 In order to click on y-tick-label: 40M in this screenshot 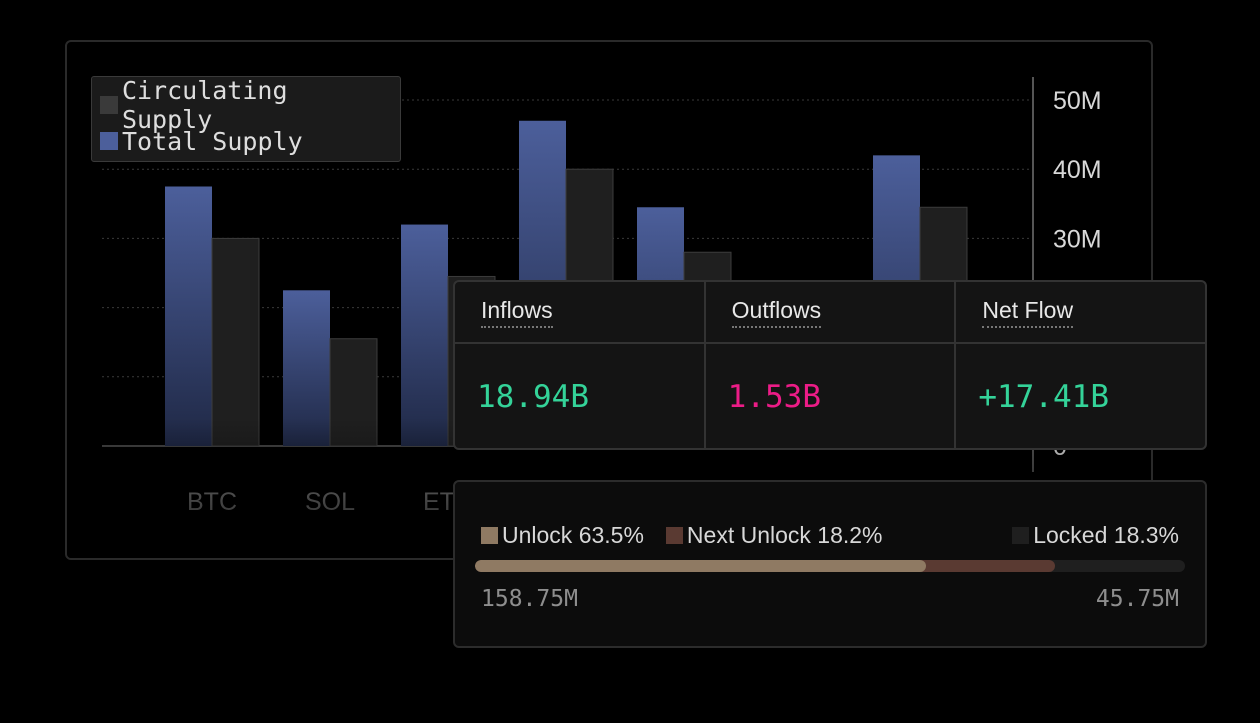, I will do `click(1077, 170)`.